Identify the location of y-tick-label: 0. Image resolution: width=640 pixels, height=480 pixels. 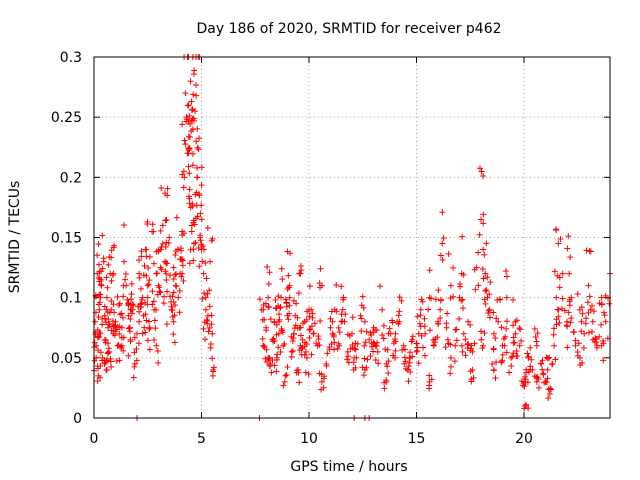
(77, 419).